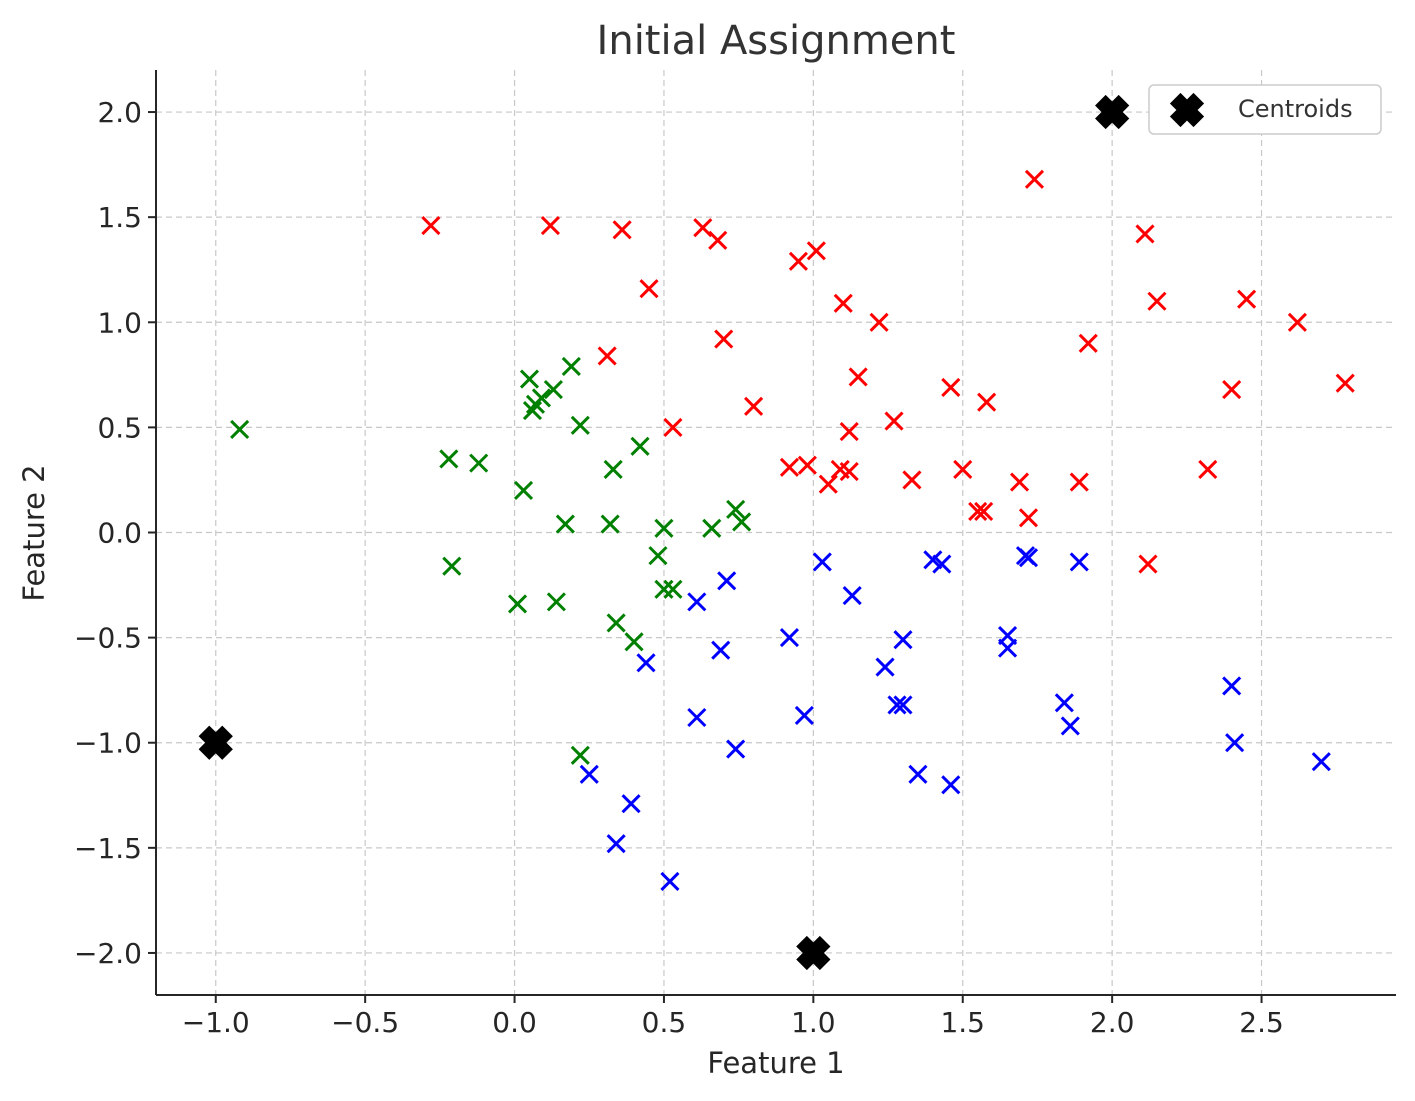  Describe the element at coordinates (119, 533) in the screenshot. I see `y-tick-label: 0.0` at that location.